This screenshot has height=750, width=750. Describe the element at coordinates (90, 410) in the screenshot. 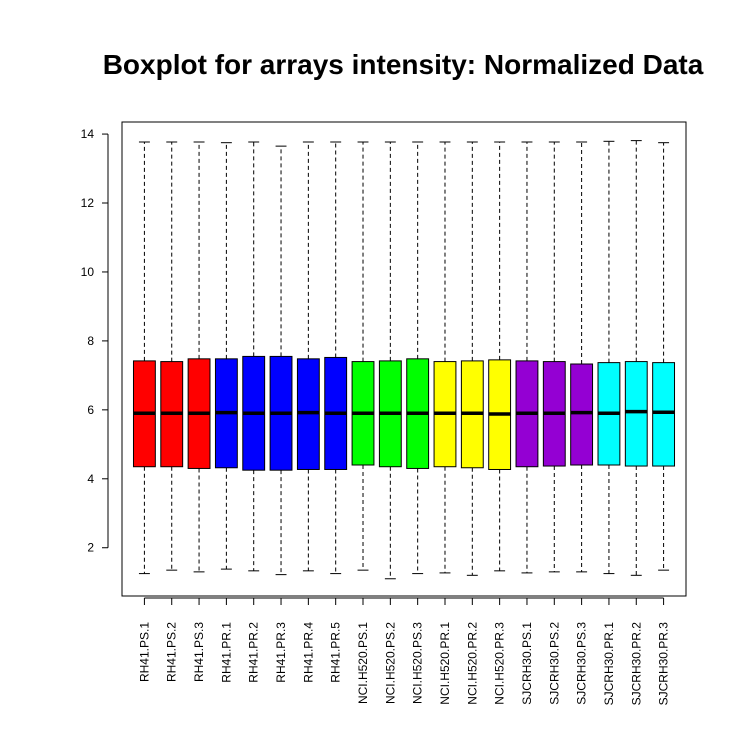

I see `y-tick-label: 6` at that location.